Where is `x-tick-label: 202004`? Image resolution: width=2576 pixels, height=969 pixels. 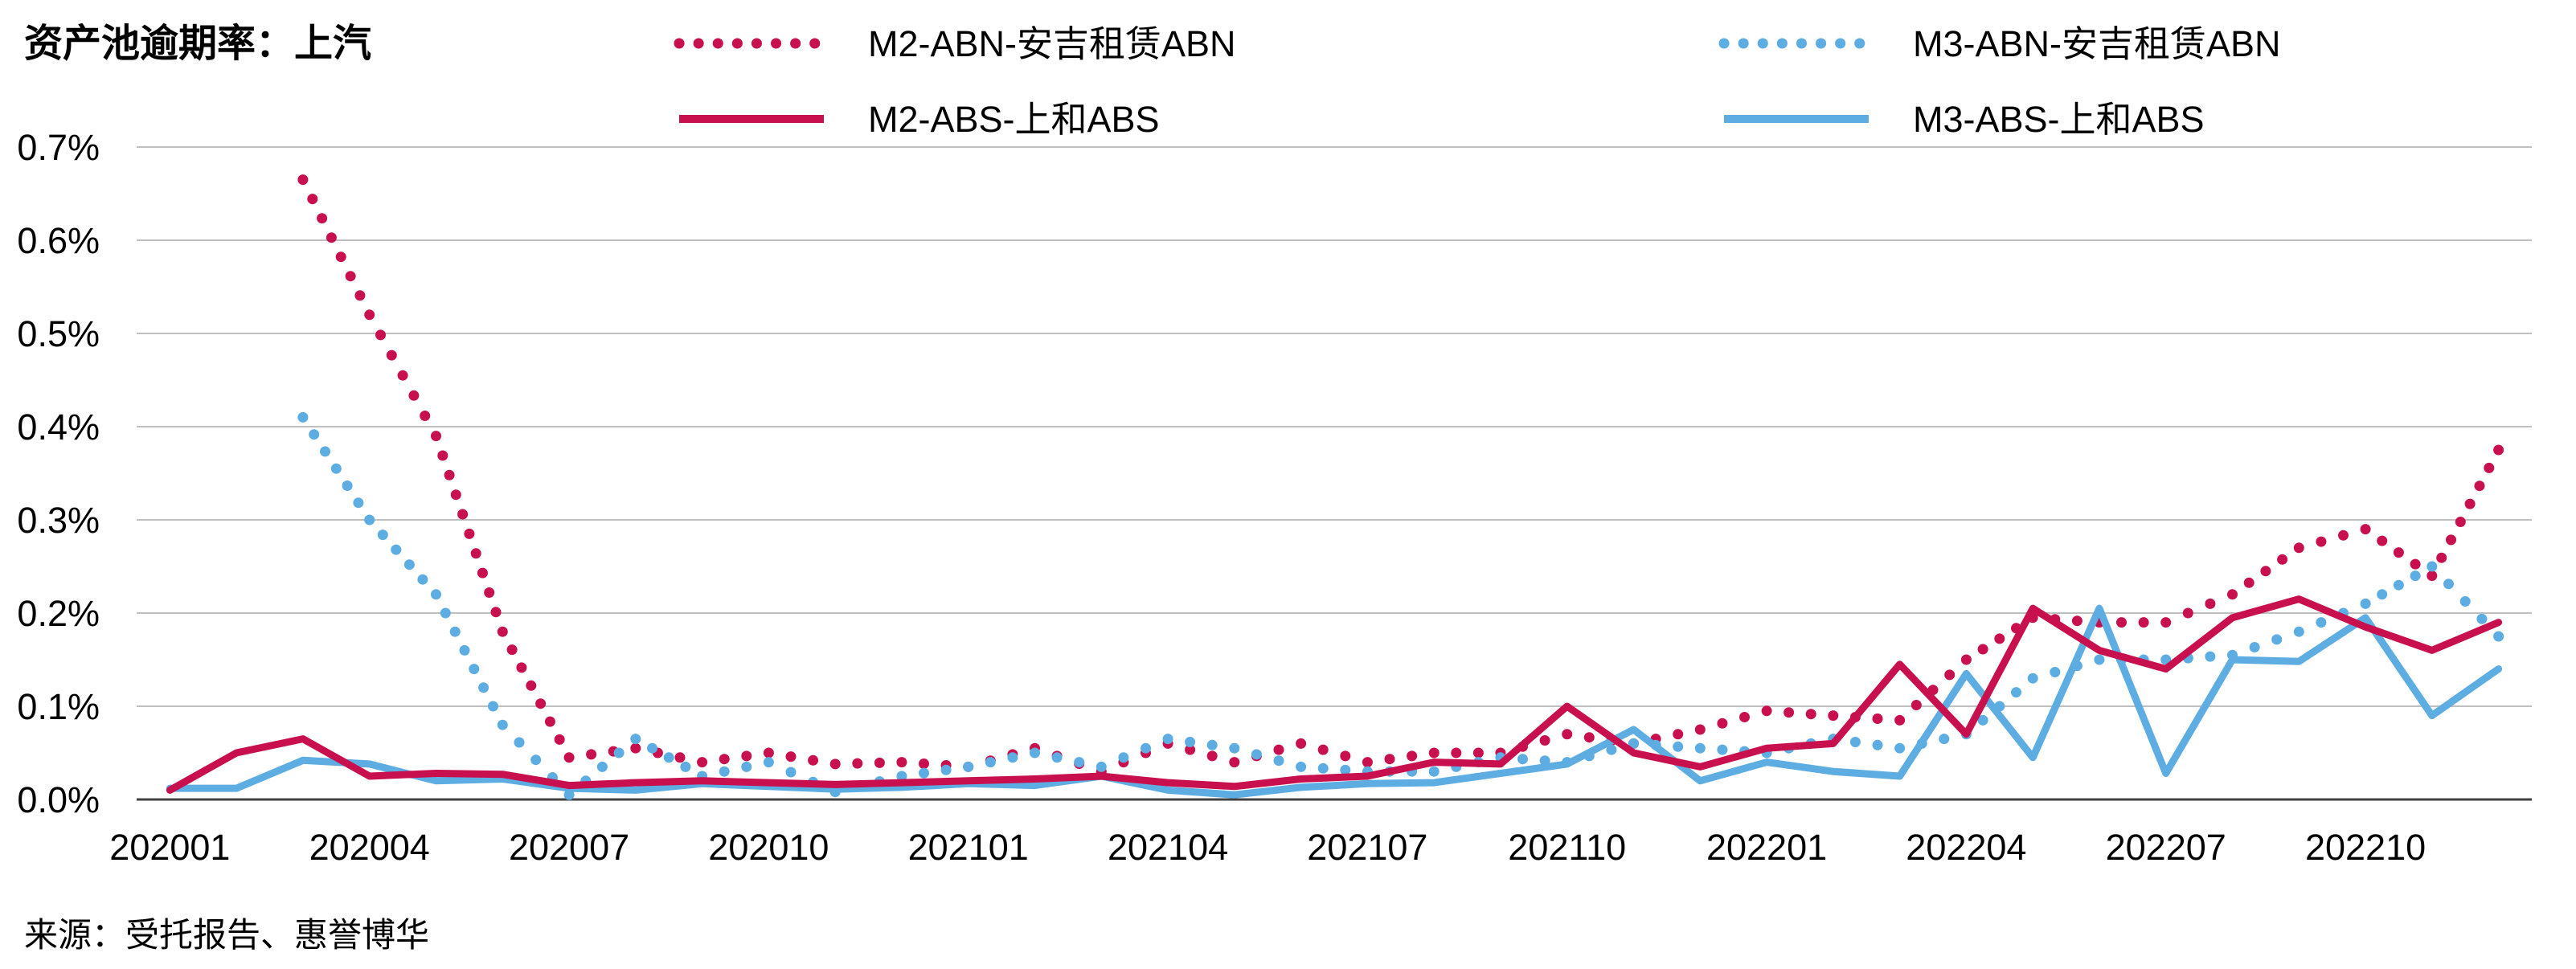 x-tick-label: 202004 is located at coordinates (369, 847).